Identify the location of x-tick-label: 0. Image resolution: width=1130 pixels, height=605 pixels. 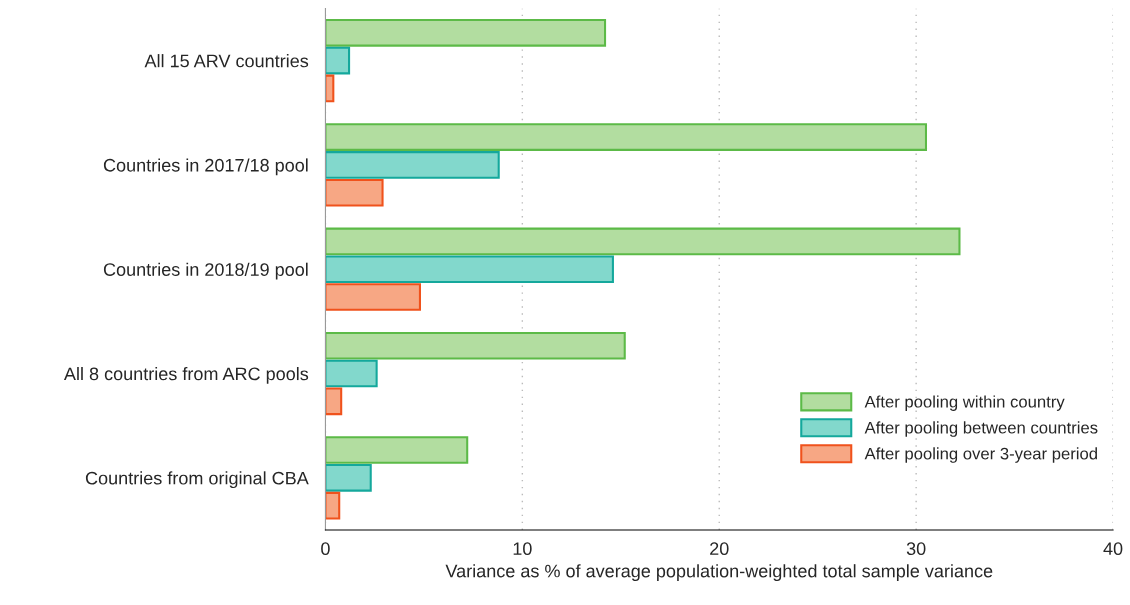
(325, 549).